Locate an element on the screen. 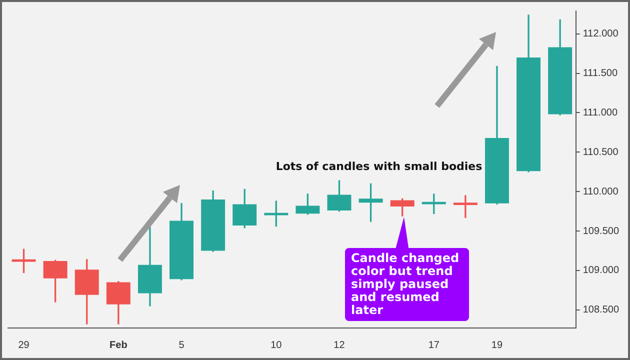  y-tick-label: 108.500 is located at coordinates (601, 310).